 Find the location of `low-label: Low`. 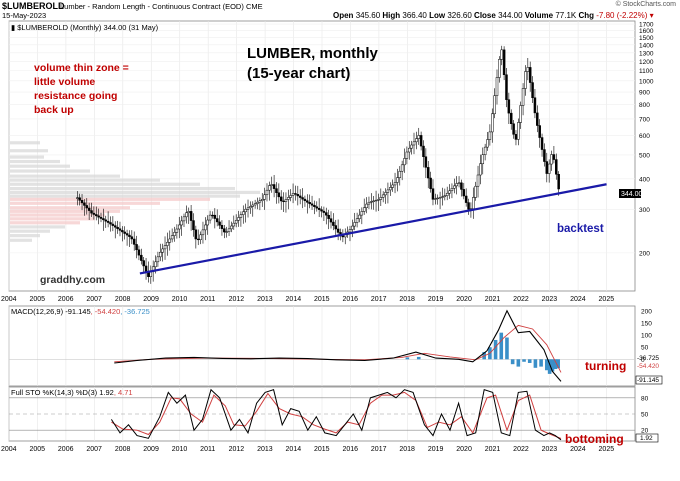

low-label: Low is located at coordinates (437, 15).